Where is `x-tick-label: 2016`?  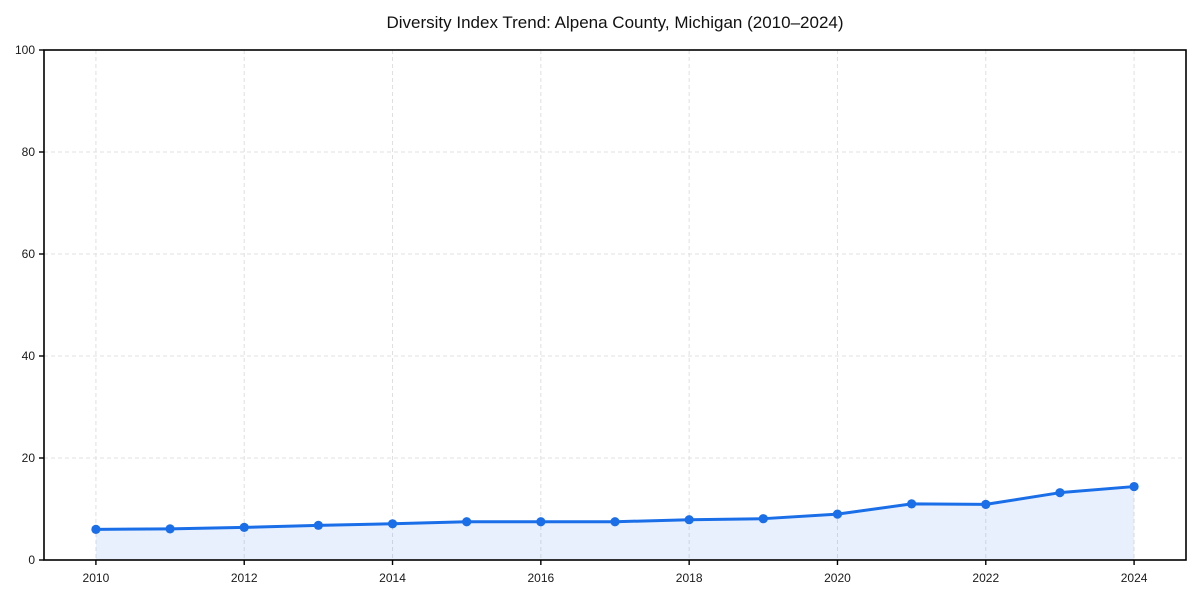
x-tick-label: 2016 is located at coordinates (540, 578).